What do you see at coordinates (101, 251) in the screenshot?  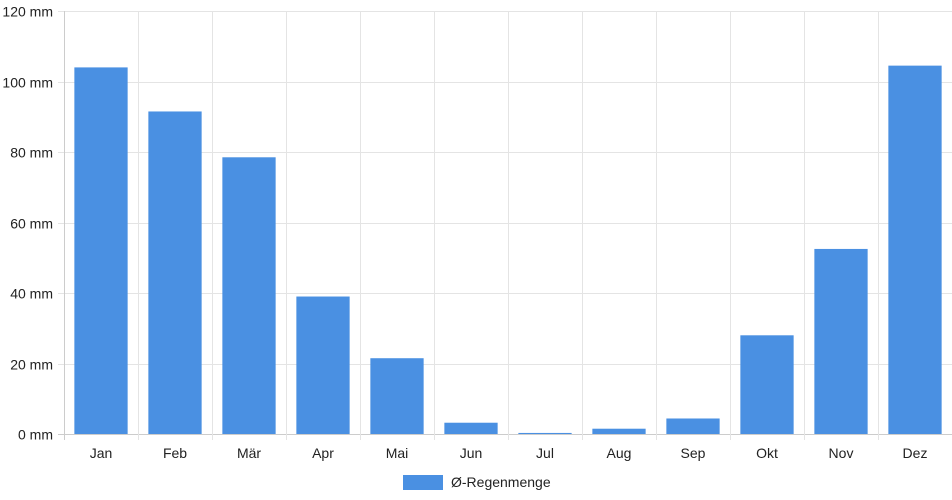 I see `bar-jan` at bounding box center [101, 251].